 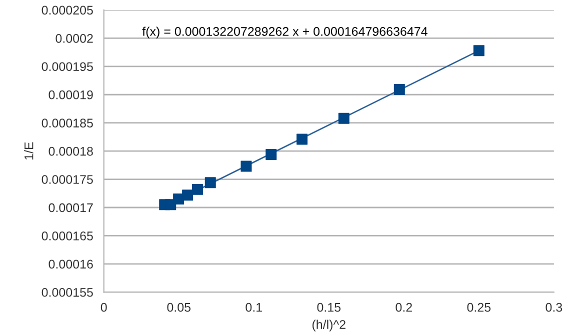 What do you see at coordinates (254, 307) in the screenshot?
I see `x-tick-label: 0.1` at bounding box center [254, 307].